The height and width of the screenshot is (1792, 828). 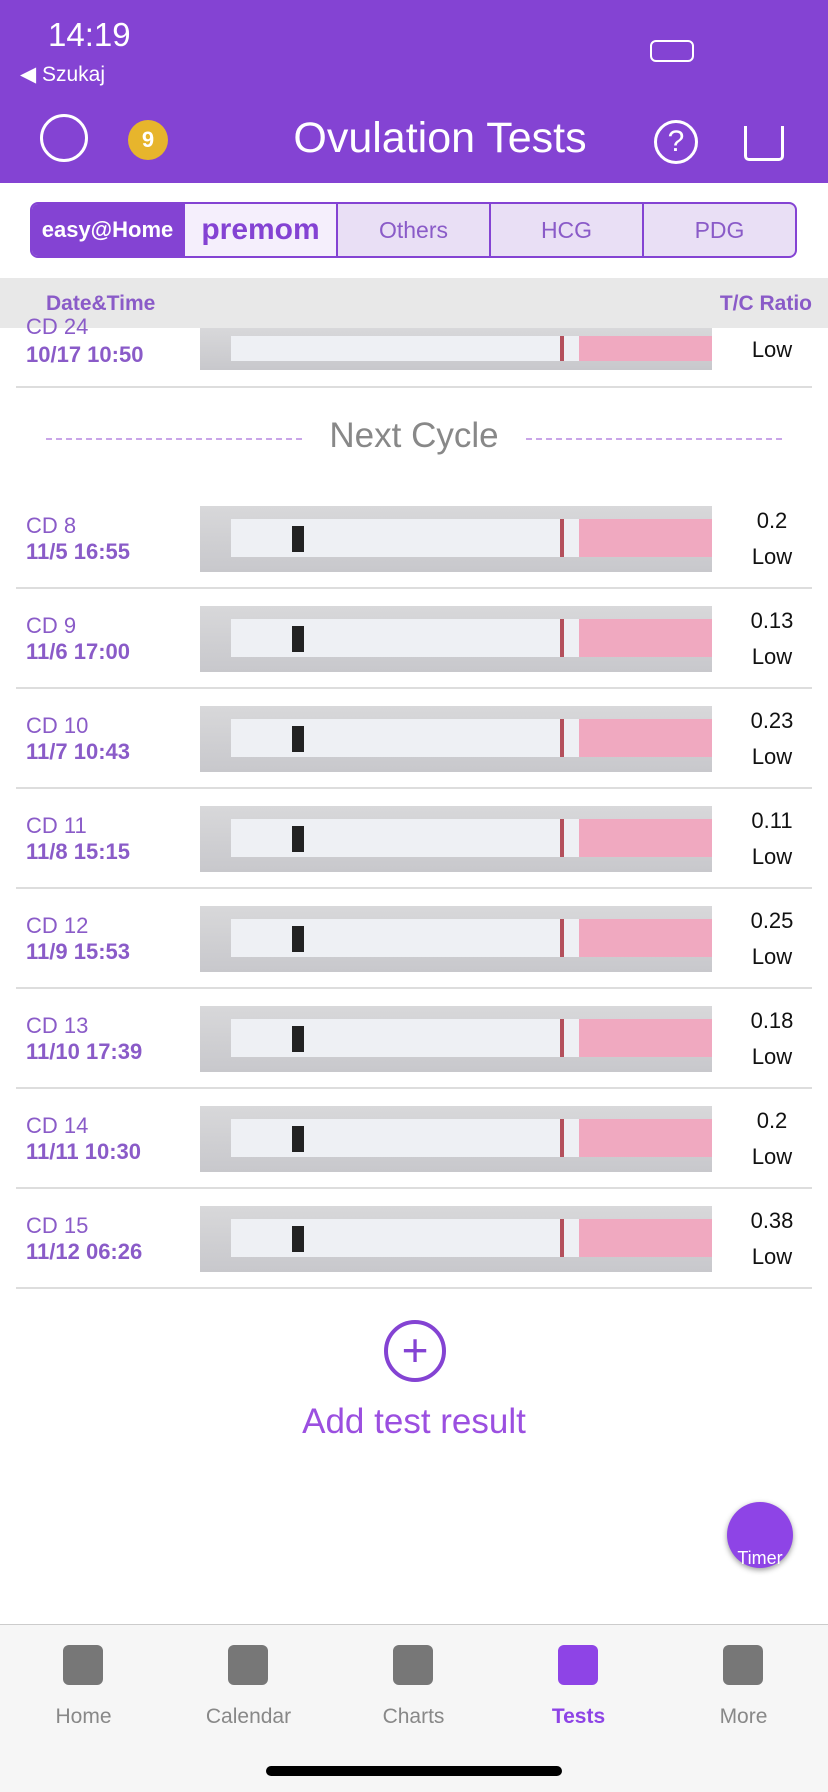 I want to click on cycle-day: CD 10, so click(x=57, y=725).